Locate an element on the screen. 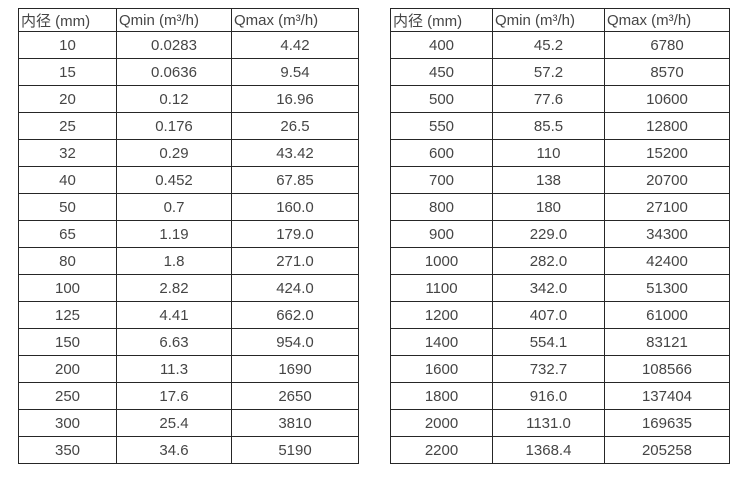 This screenshot has height=483, width=750. table-row: 80 1.8 271.0 is located at coordinates (188, 261).